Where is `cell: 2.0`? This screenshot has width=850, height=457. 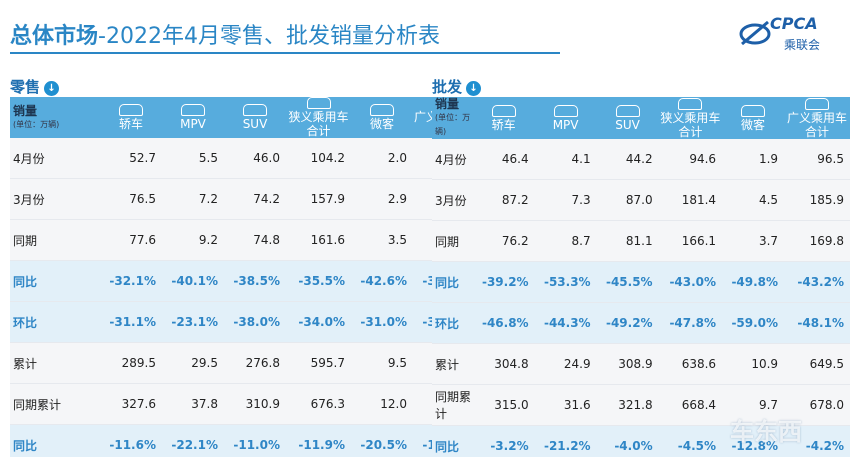
cell: 2.0 is located at coordinates (382, 158).